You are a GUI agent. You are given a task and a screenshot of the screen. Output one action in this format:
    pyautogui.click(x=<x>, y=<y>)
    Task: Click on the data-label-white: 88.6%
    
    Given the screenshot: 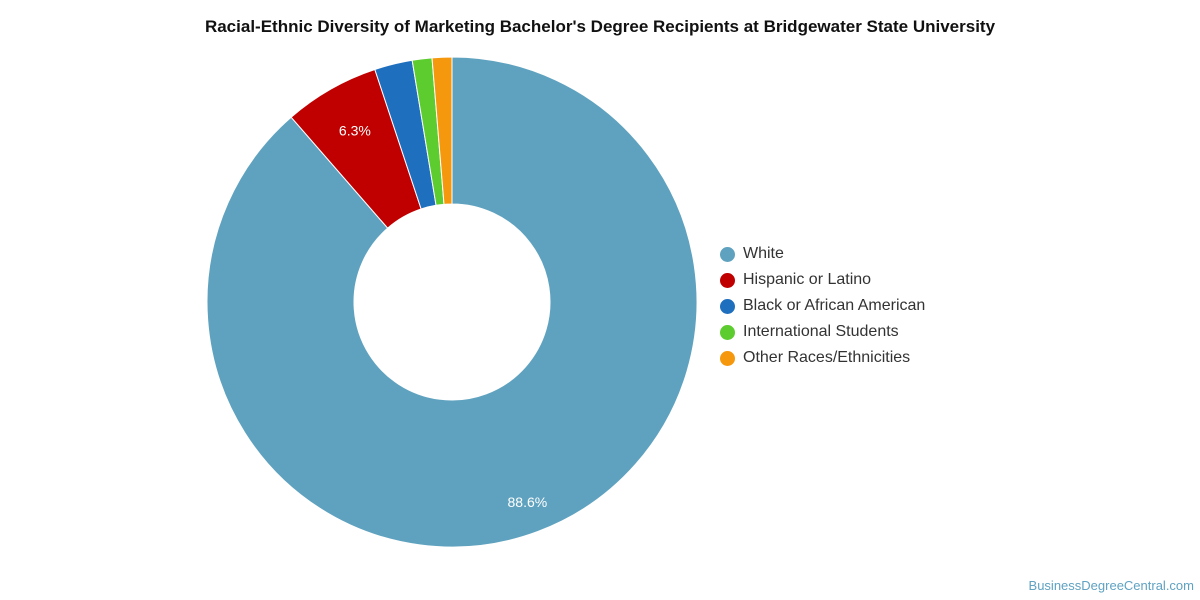 What is the action you would take?
    pyautogui.click(x=528, y=502)
    